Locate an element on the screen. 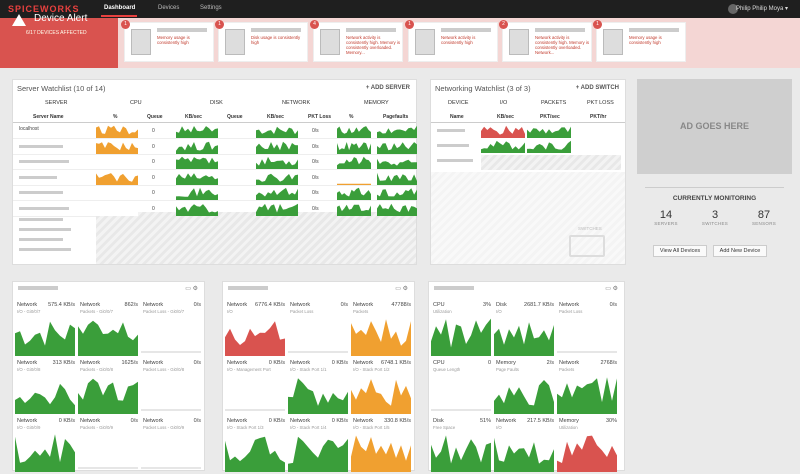  metric-tile: Network 217.5 KB/s I/O is located at coordinates (525, 446).